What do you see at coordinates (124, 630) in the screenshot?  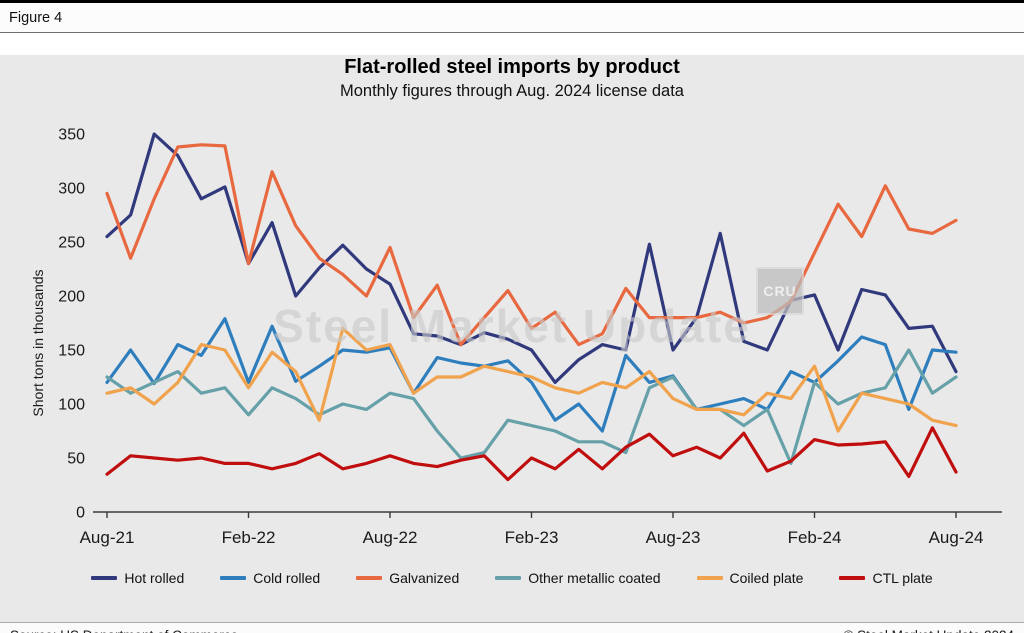 I see `source-note: Source: US Department of Commerce` at bounding box center [124, 630].